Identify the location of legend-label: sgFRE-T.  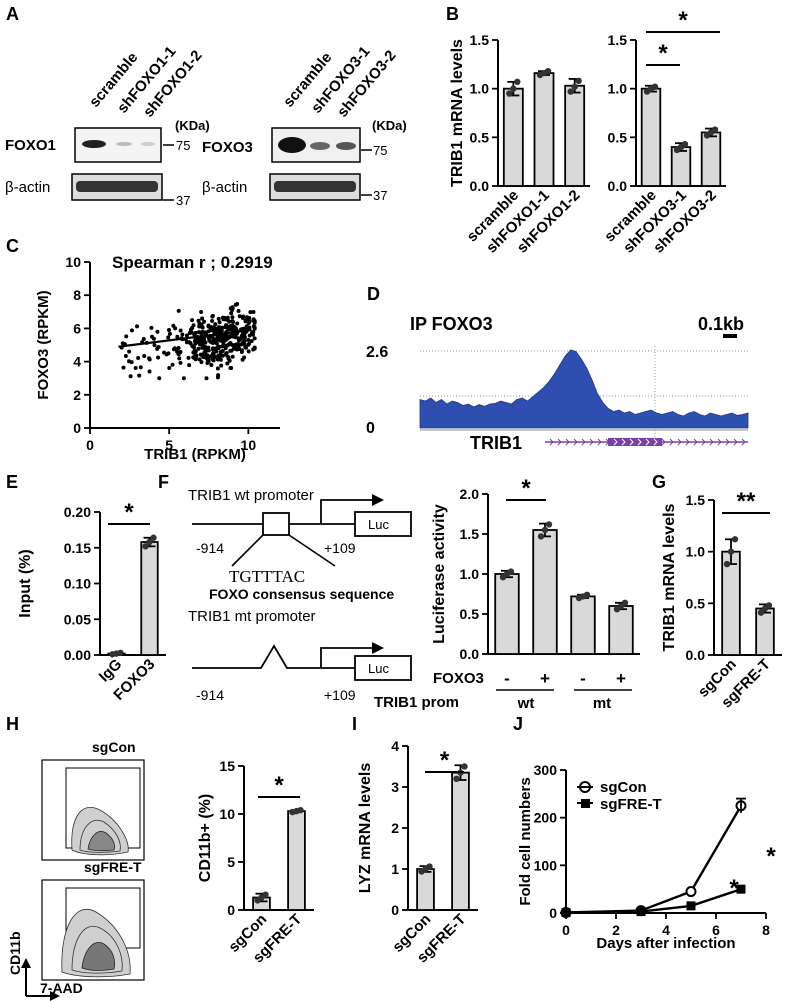
(631, 804).